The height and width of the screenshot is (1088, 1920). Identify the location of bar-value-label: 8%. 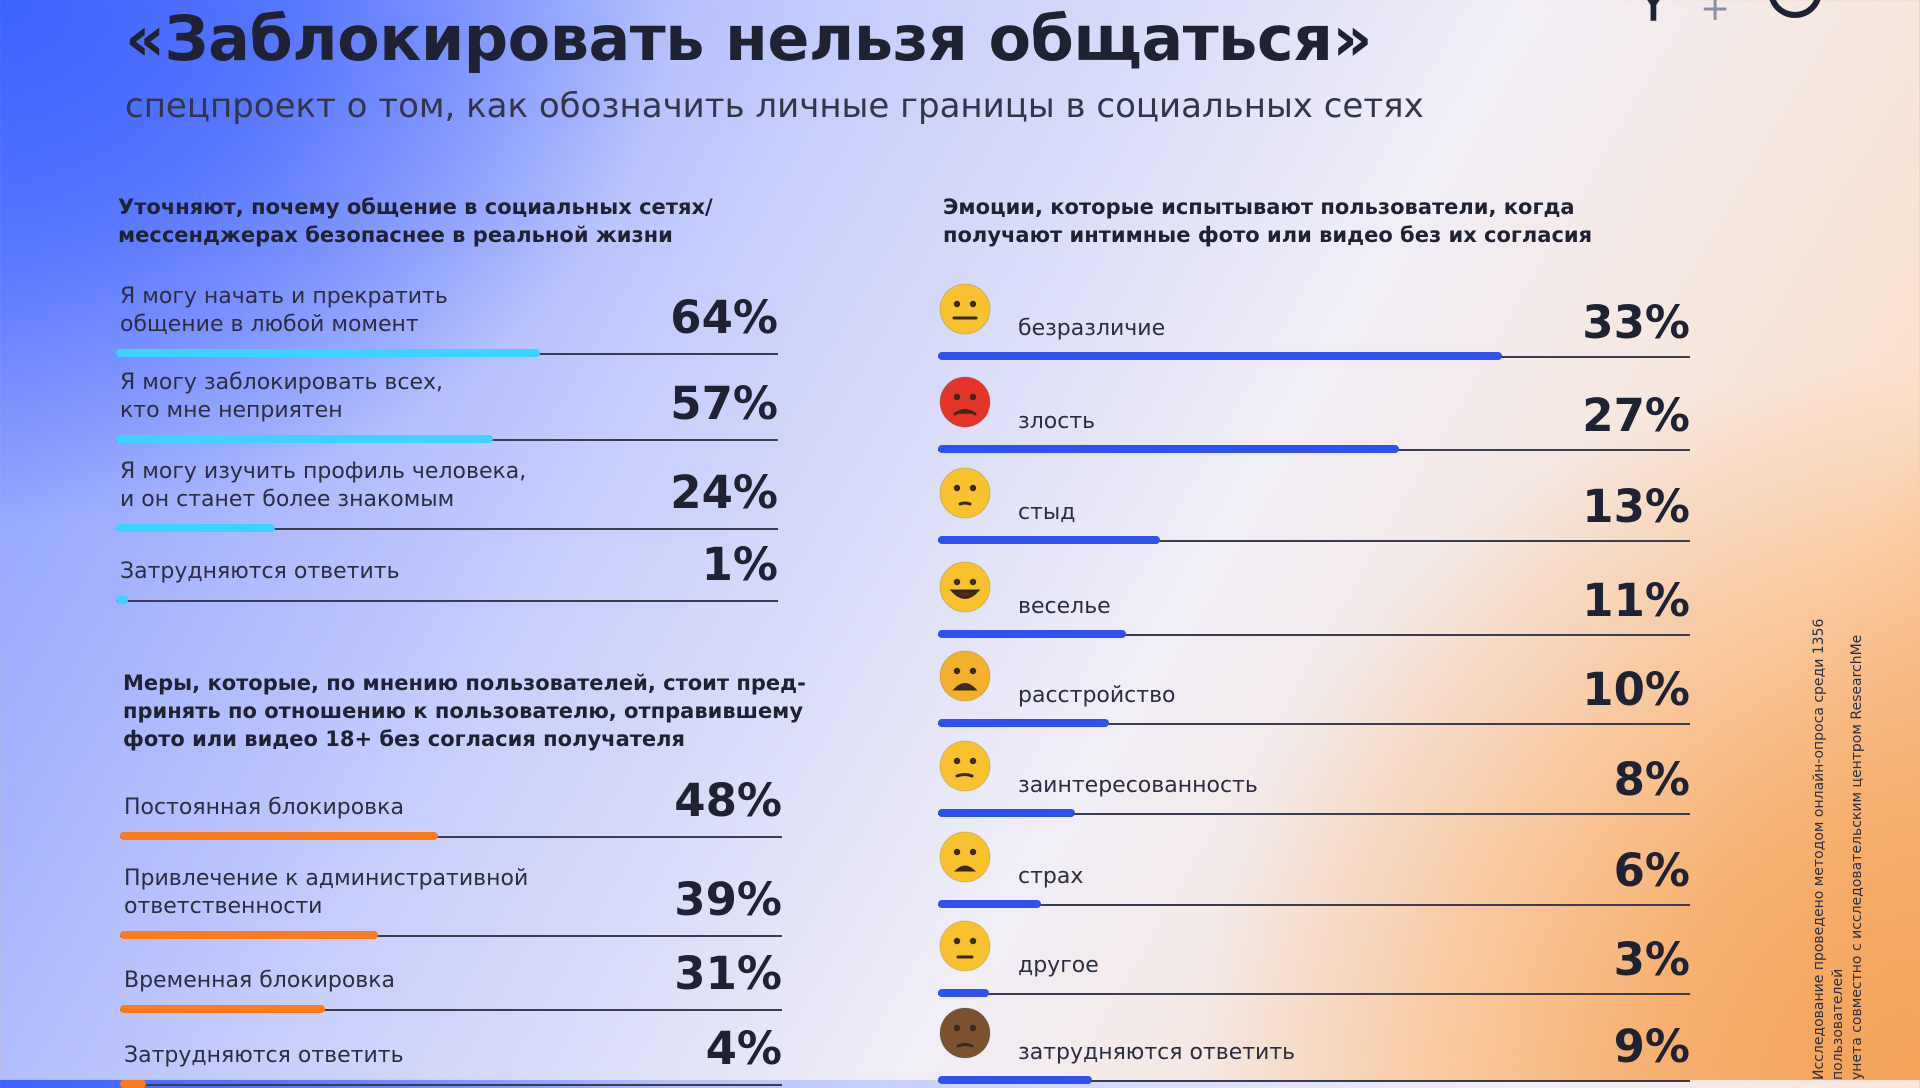
(1651, 779).